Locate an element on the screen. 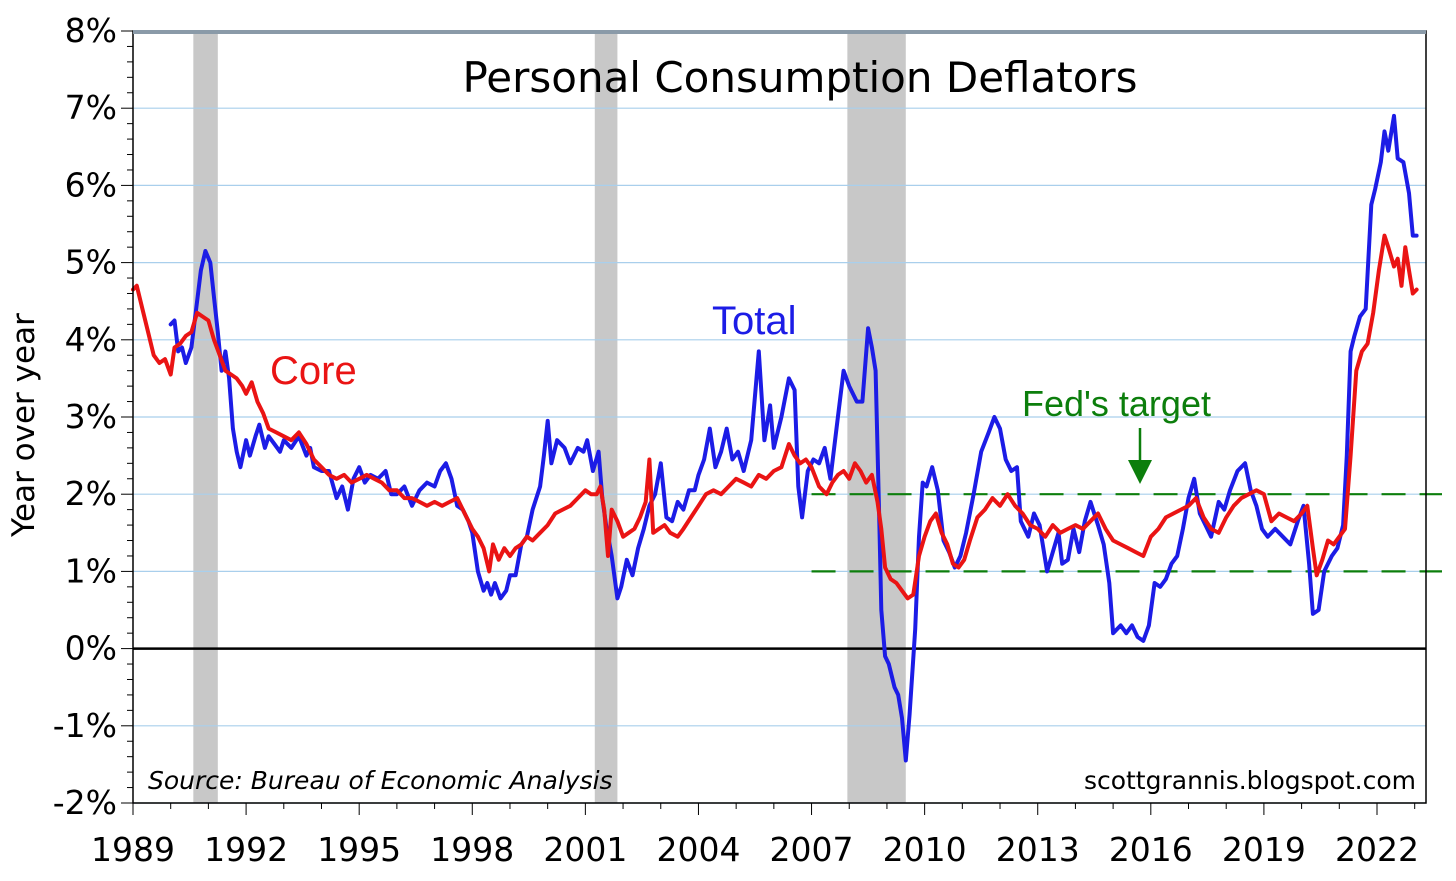 Image resolution: width=1456 pixels, height=881 pixels. x-tick-label: 2001 is located at coordinates (585, 849).